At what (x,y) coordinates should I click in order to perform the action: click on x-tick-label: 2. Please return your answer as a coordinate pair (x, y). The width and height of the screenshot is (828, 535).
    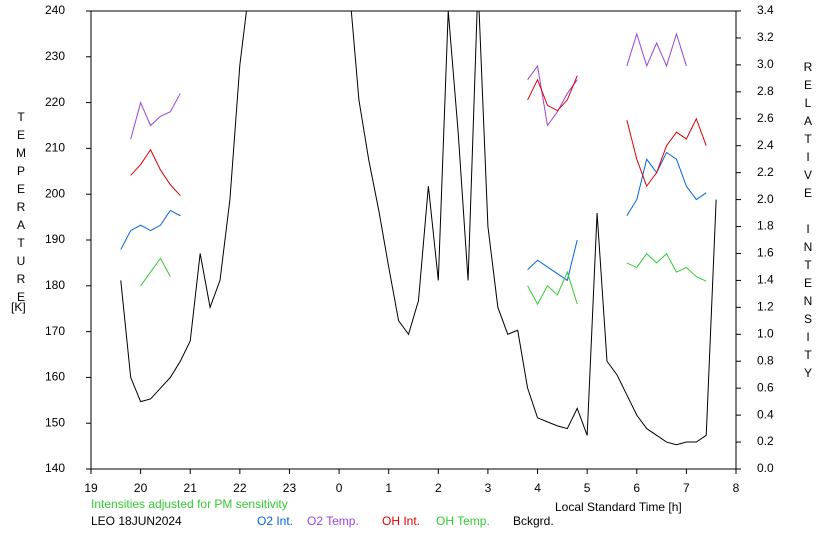
    Looking at the image, I should click on (438, 488).